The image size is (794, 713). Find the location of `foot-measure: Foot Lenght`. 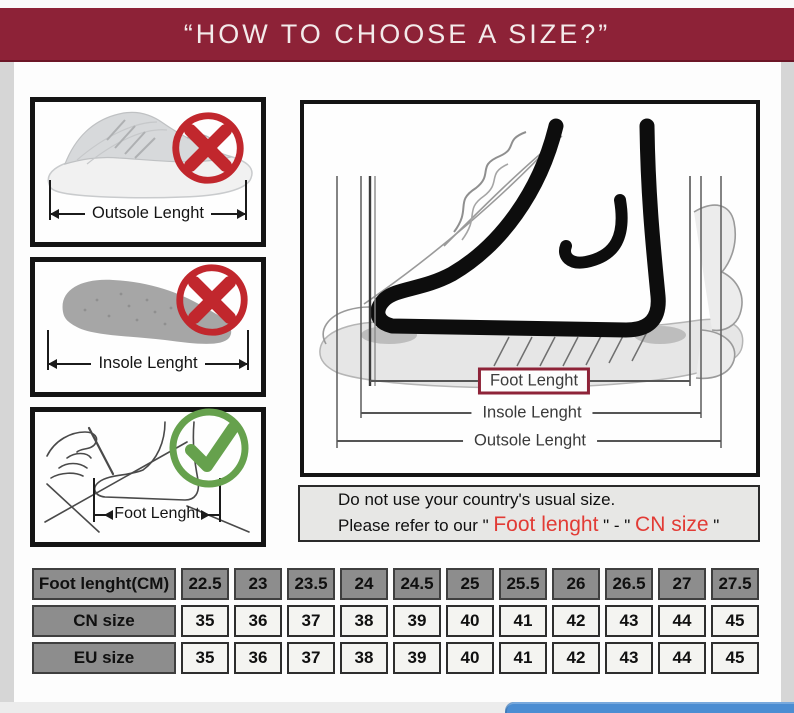

foot-measure: Foot Lenght is located at coordinates (157, 507).